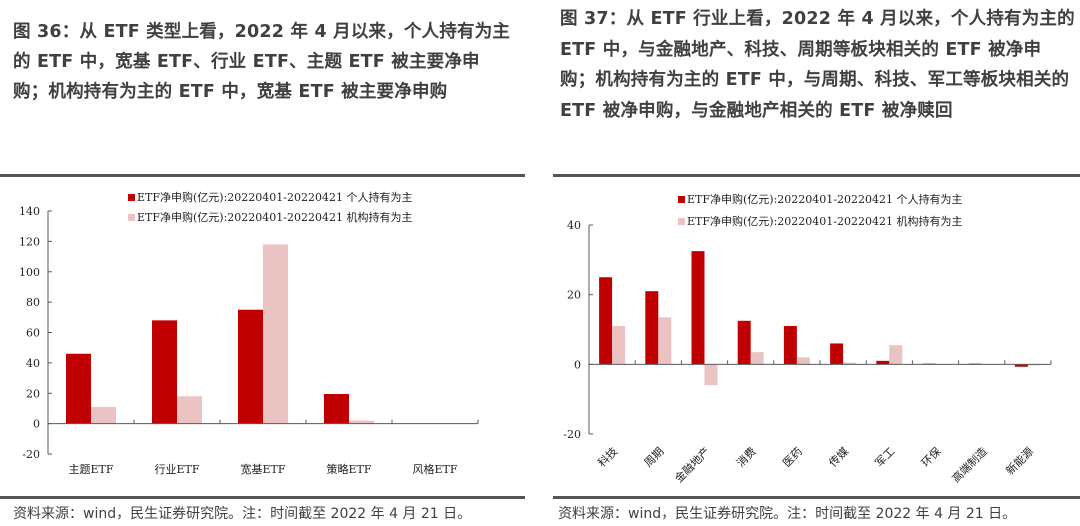  I want to click on bar-group-宽基ETF, so click(263, 334).